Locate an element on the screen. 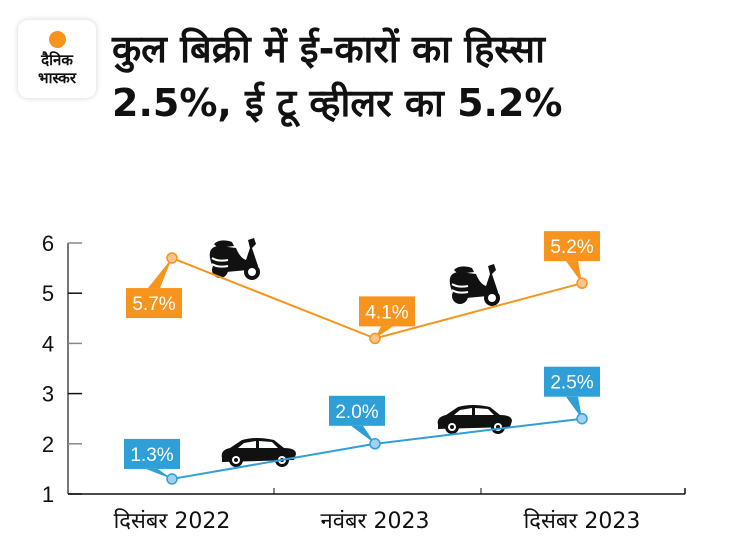  sun-icon is located at coordinates (57, 39).